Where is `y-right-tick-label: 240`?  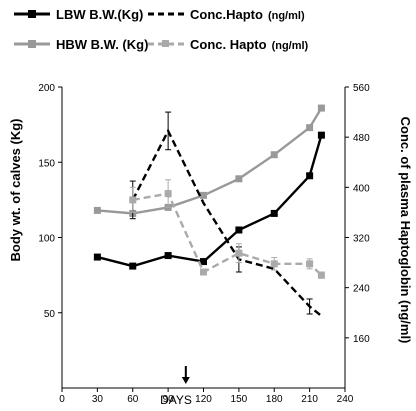
y-right-tick-label: 240 is located at coordinates (361, 289).